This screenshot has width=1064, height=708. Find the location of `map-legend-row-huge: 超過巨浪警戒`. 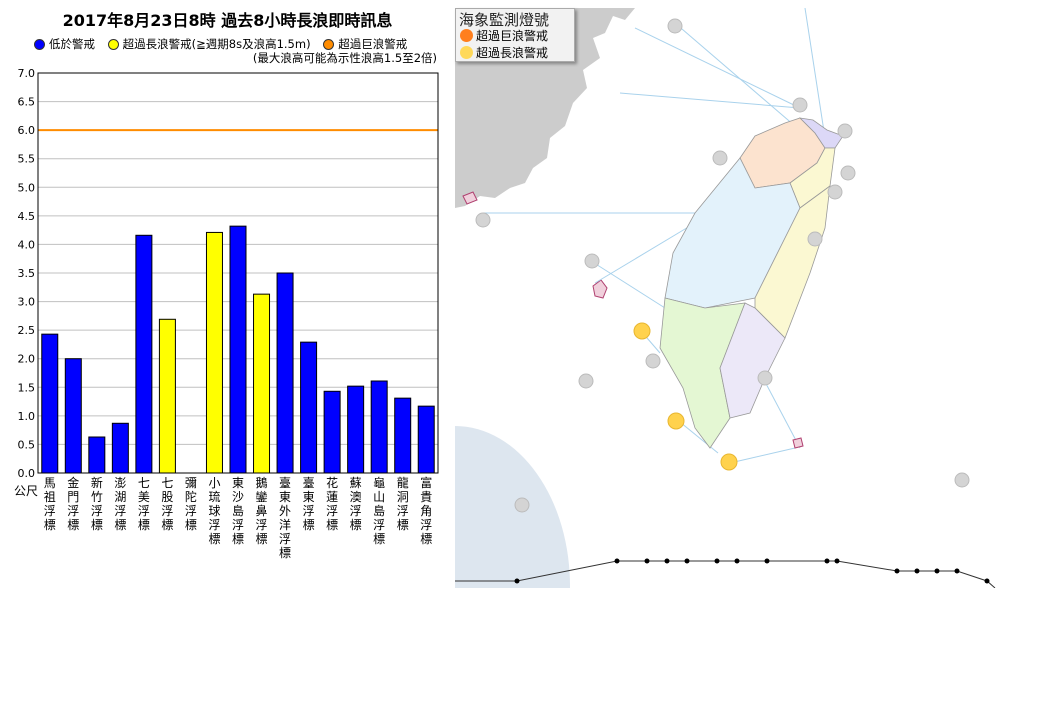

map-legend-row-huge: 超過巨浪警戒 is located at coordinates (504, 35).